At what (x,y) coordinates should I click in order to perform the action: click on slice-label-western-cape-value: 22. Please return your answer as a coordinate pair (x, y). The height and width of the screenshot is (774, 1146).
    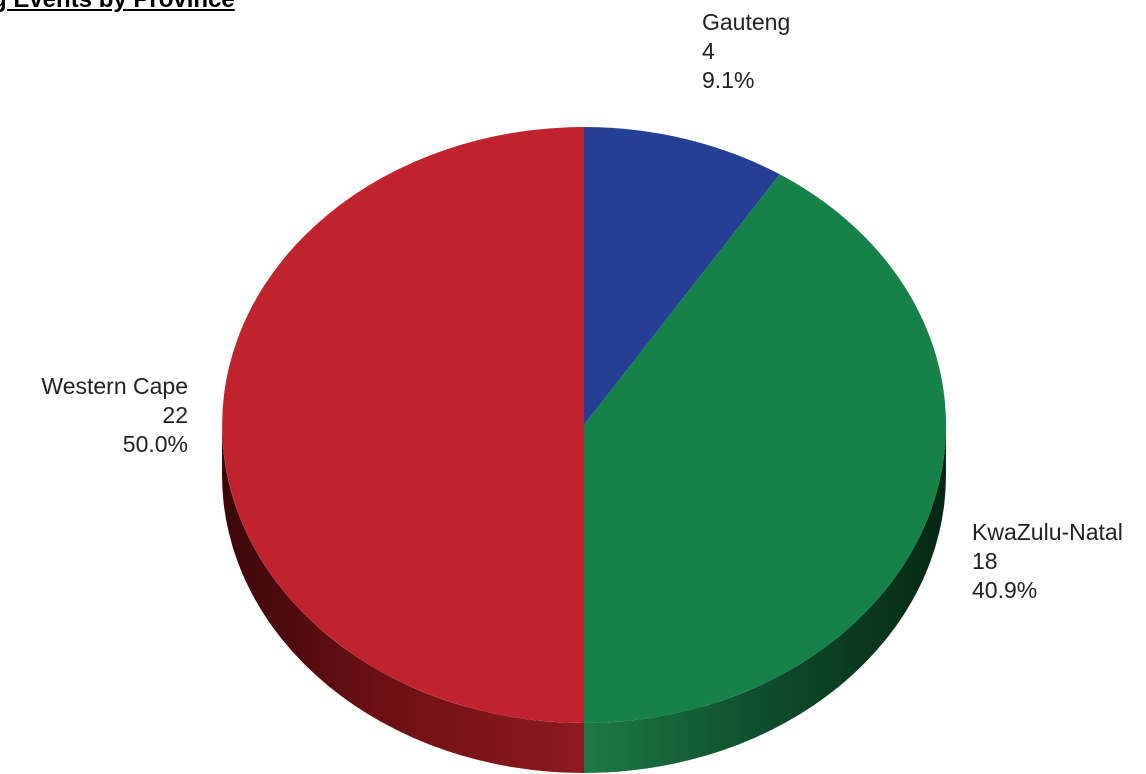
    Looking at the image, I should click on (175, 415).